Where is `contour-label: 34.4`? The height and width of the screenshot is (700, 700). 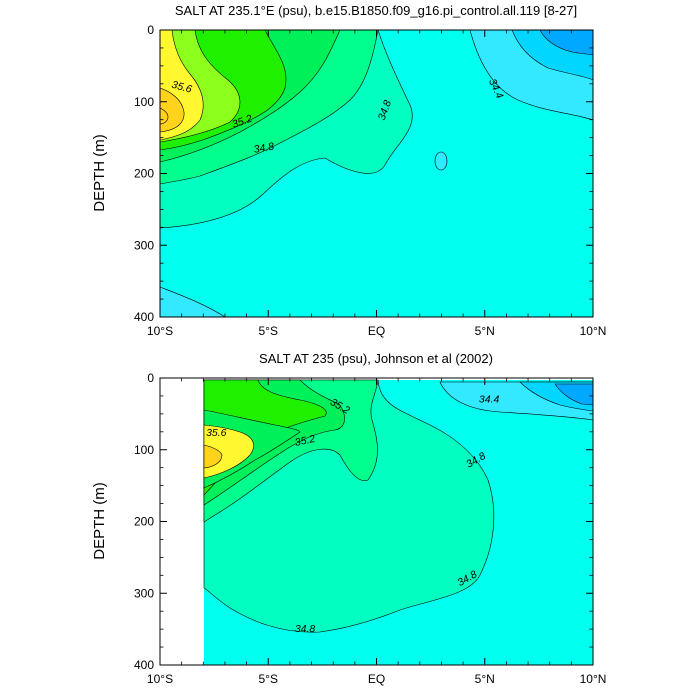
contour-label: 34.4 is located at coordinates (489, 399).